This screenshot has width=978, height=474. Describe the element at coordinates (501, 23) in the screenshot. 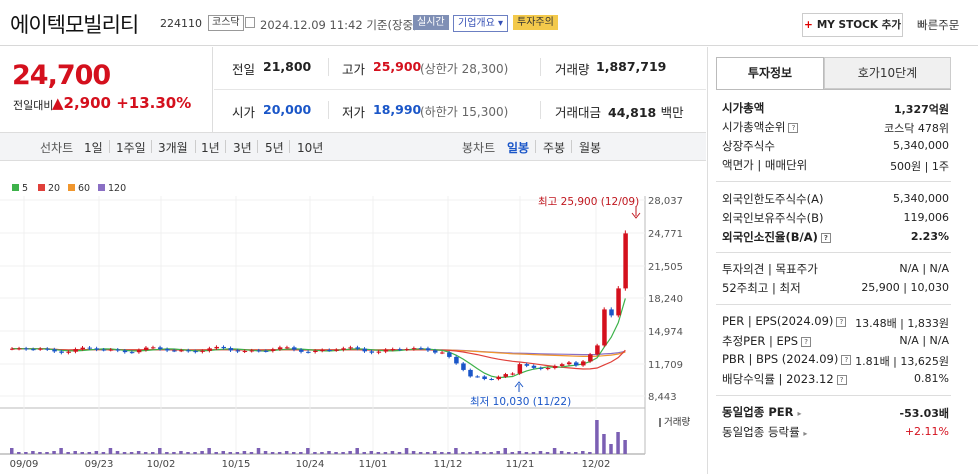

I see `chevron-down-icon: ▾` at that location.